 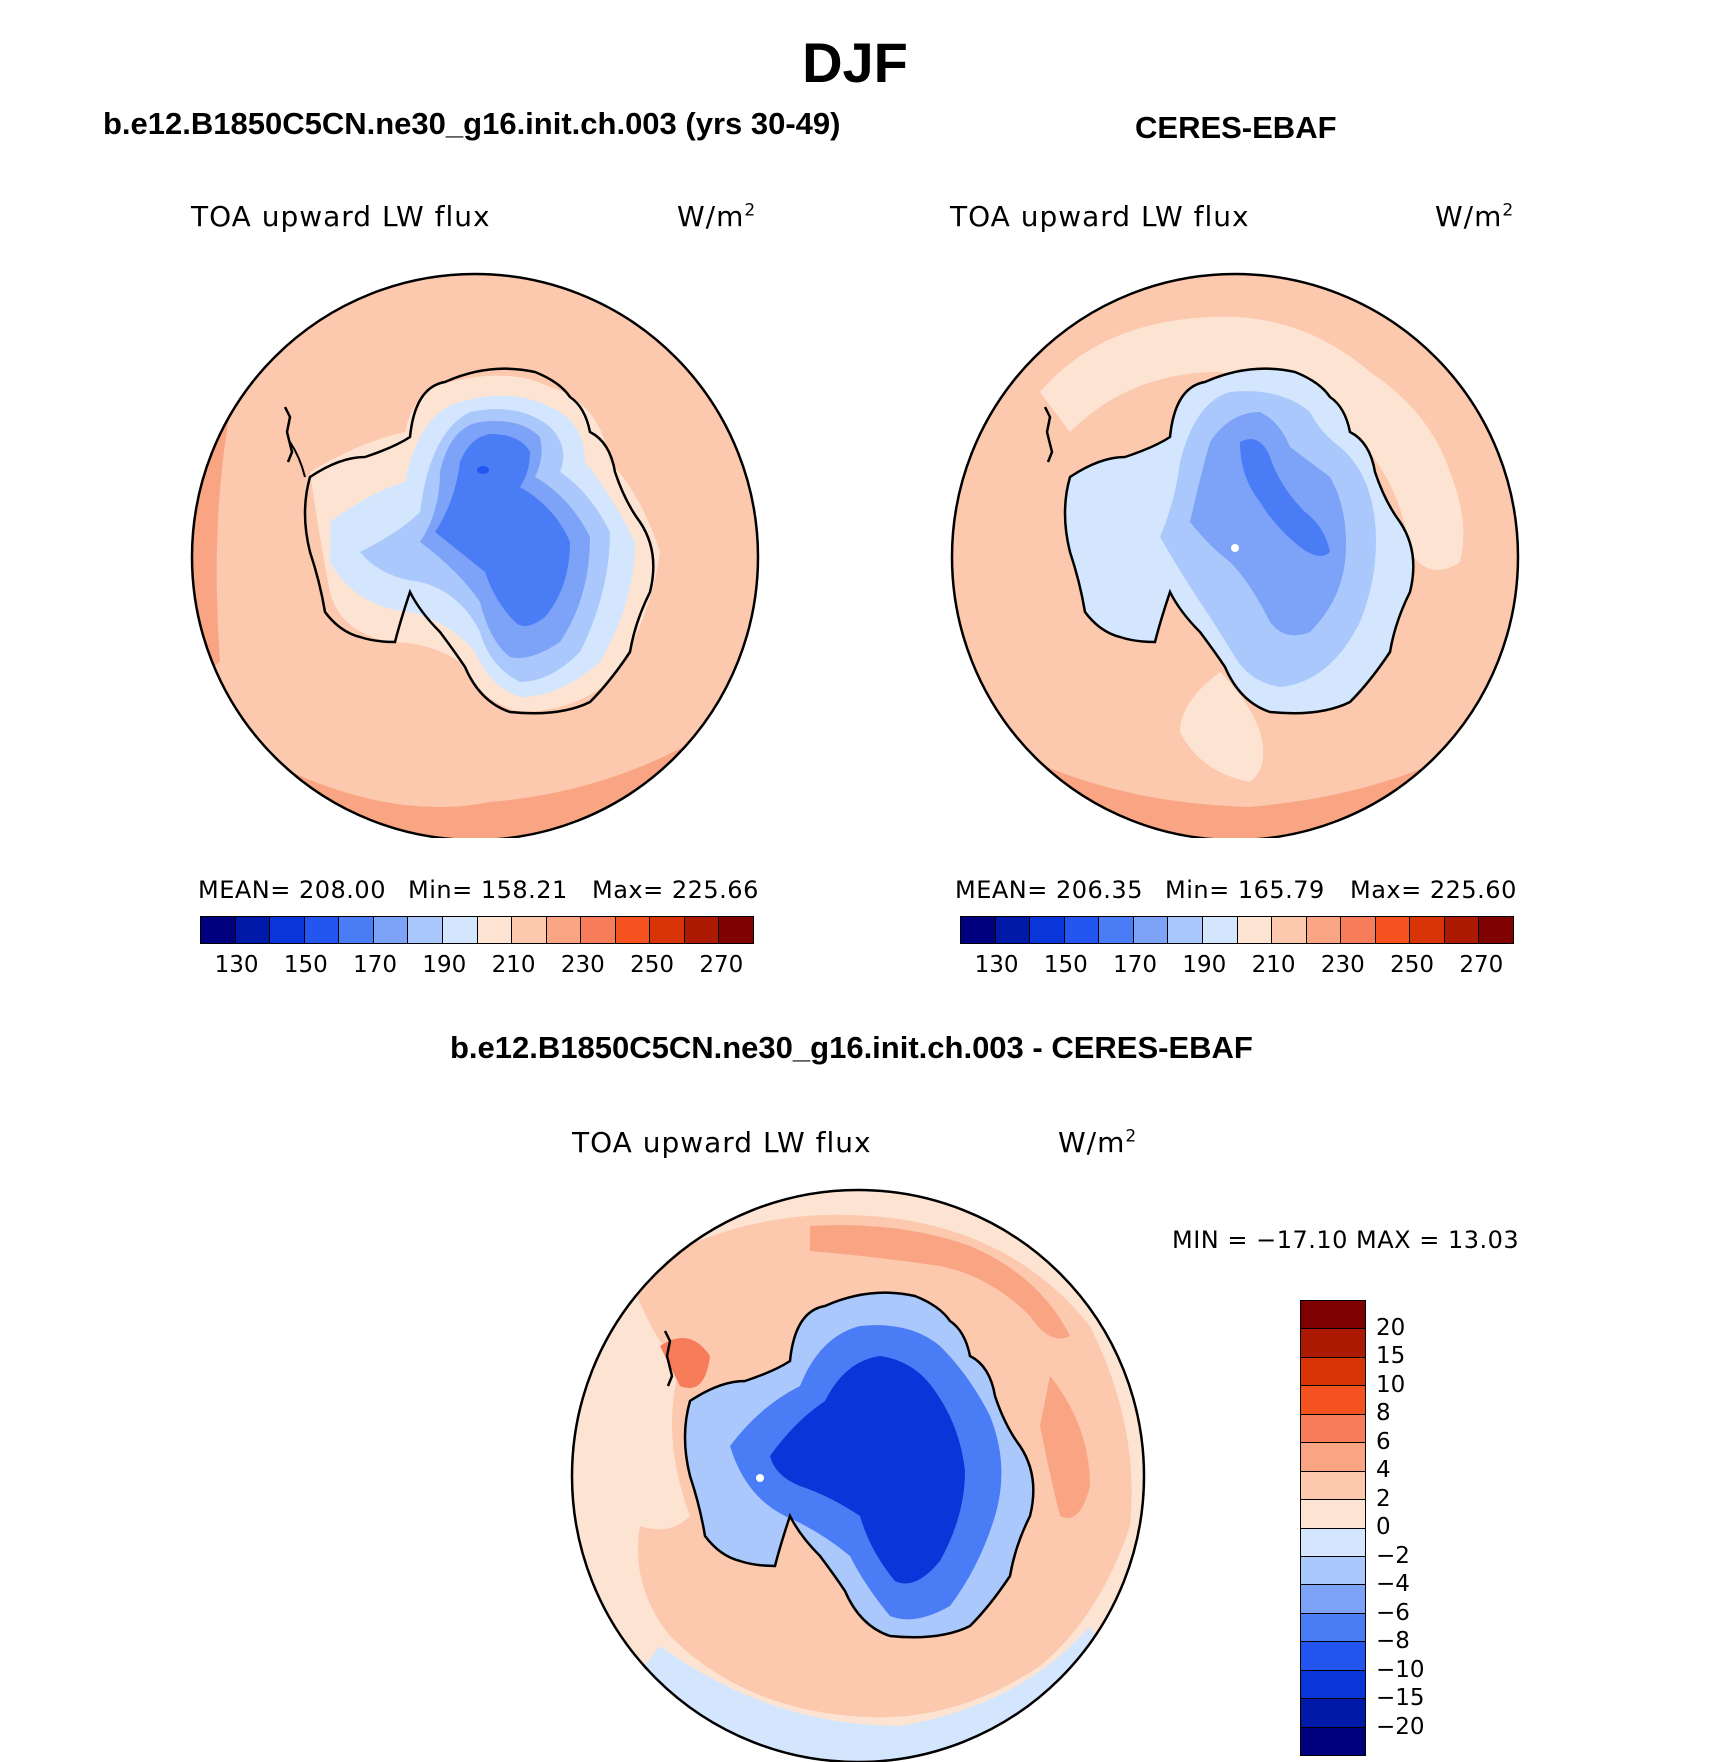 What do you see at coordinates (1383, 1527) in the screenshot?
I see `colorbar-tick-label: 0` at bounding box center [1383, 1527].